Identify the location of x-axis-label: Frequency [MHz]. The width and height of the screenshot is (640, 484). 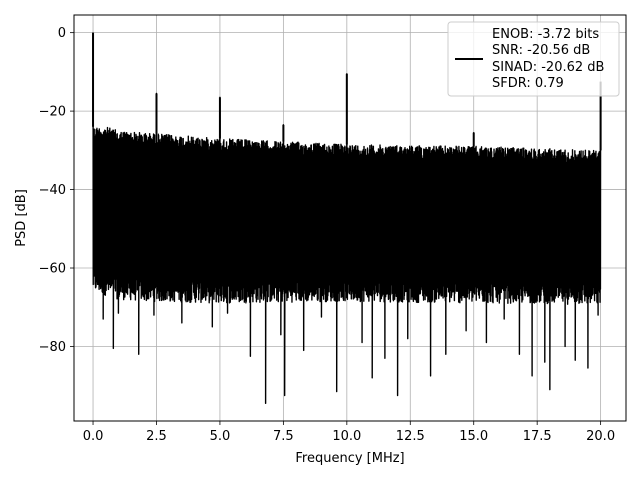
(349, 458).